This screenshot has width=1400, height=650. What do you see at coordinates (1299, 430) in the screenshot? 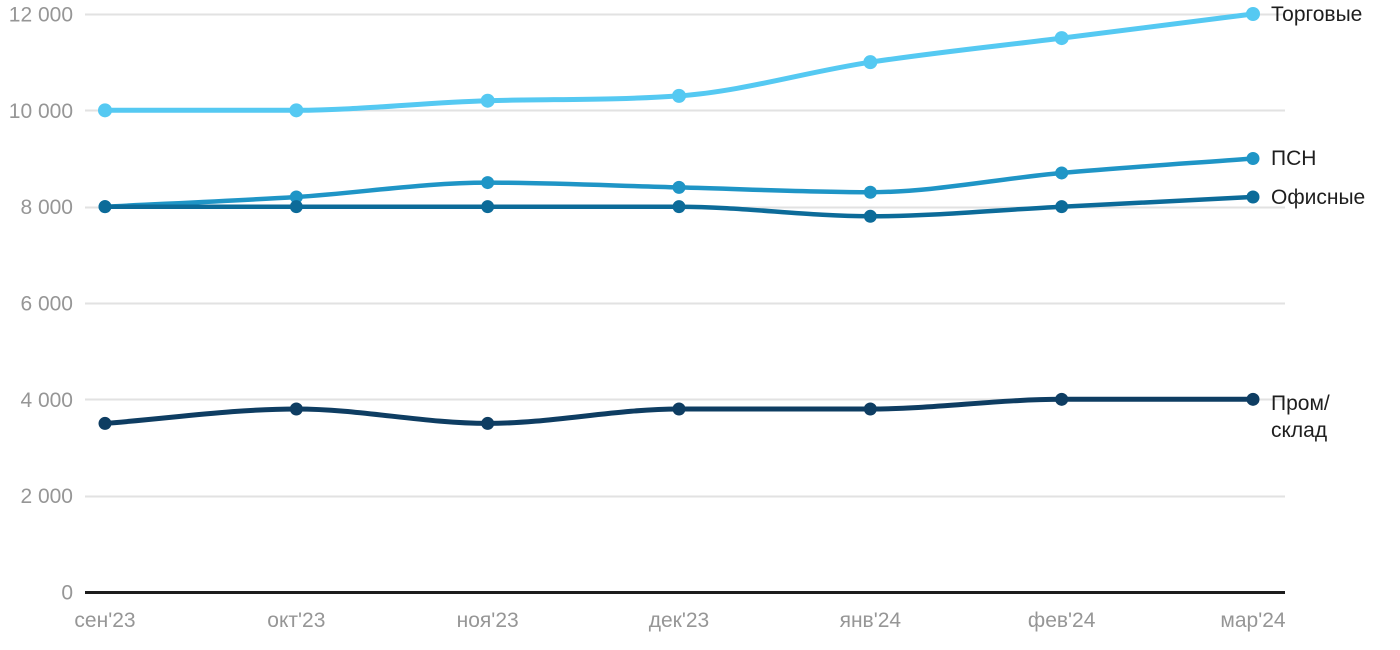
I see `series-label-prom-line2: склад` at bounding box center [1299, 430].